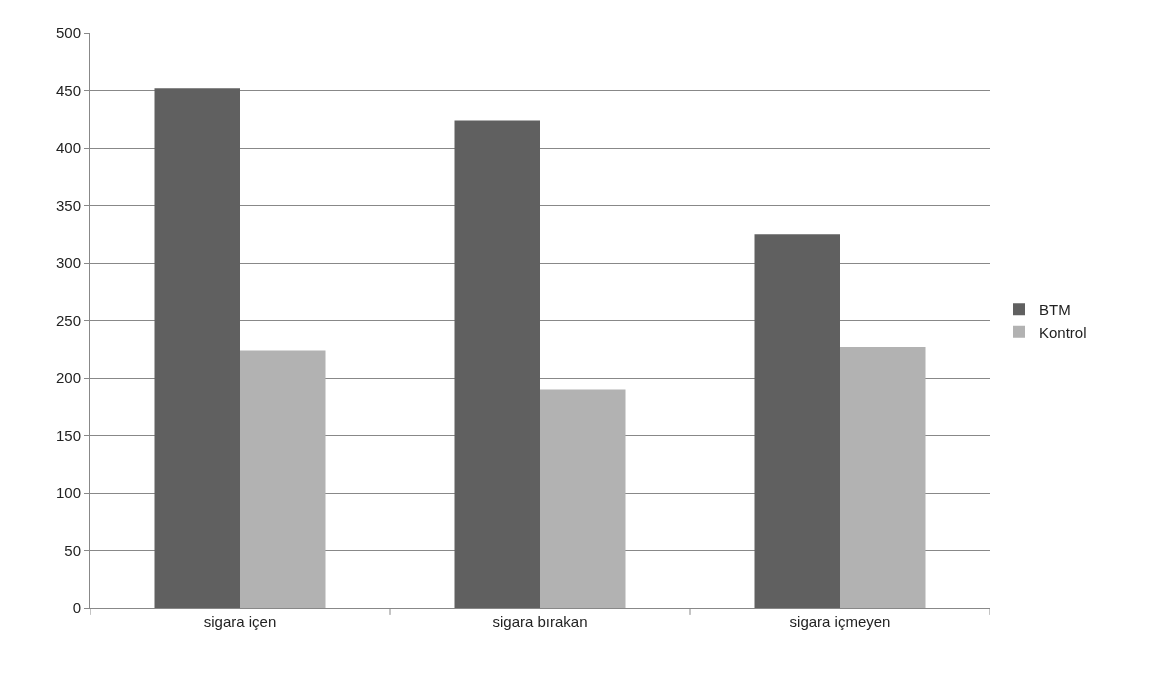 The height and width of the screenshot is (677, 1158). What do you see at coordinates (68, 33) in the screenshot?
I see `y-tick-label: 500` at bounding box center [68, 33].